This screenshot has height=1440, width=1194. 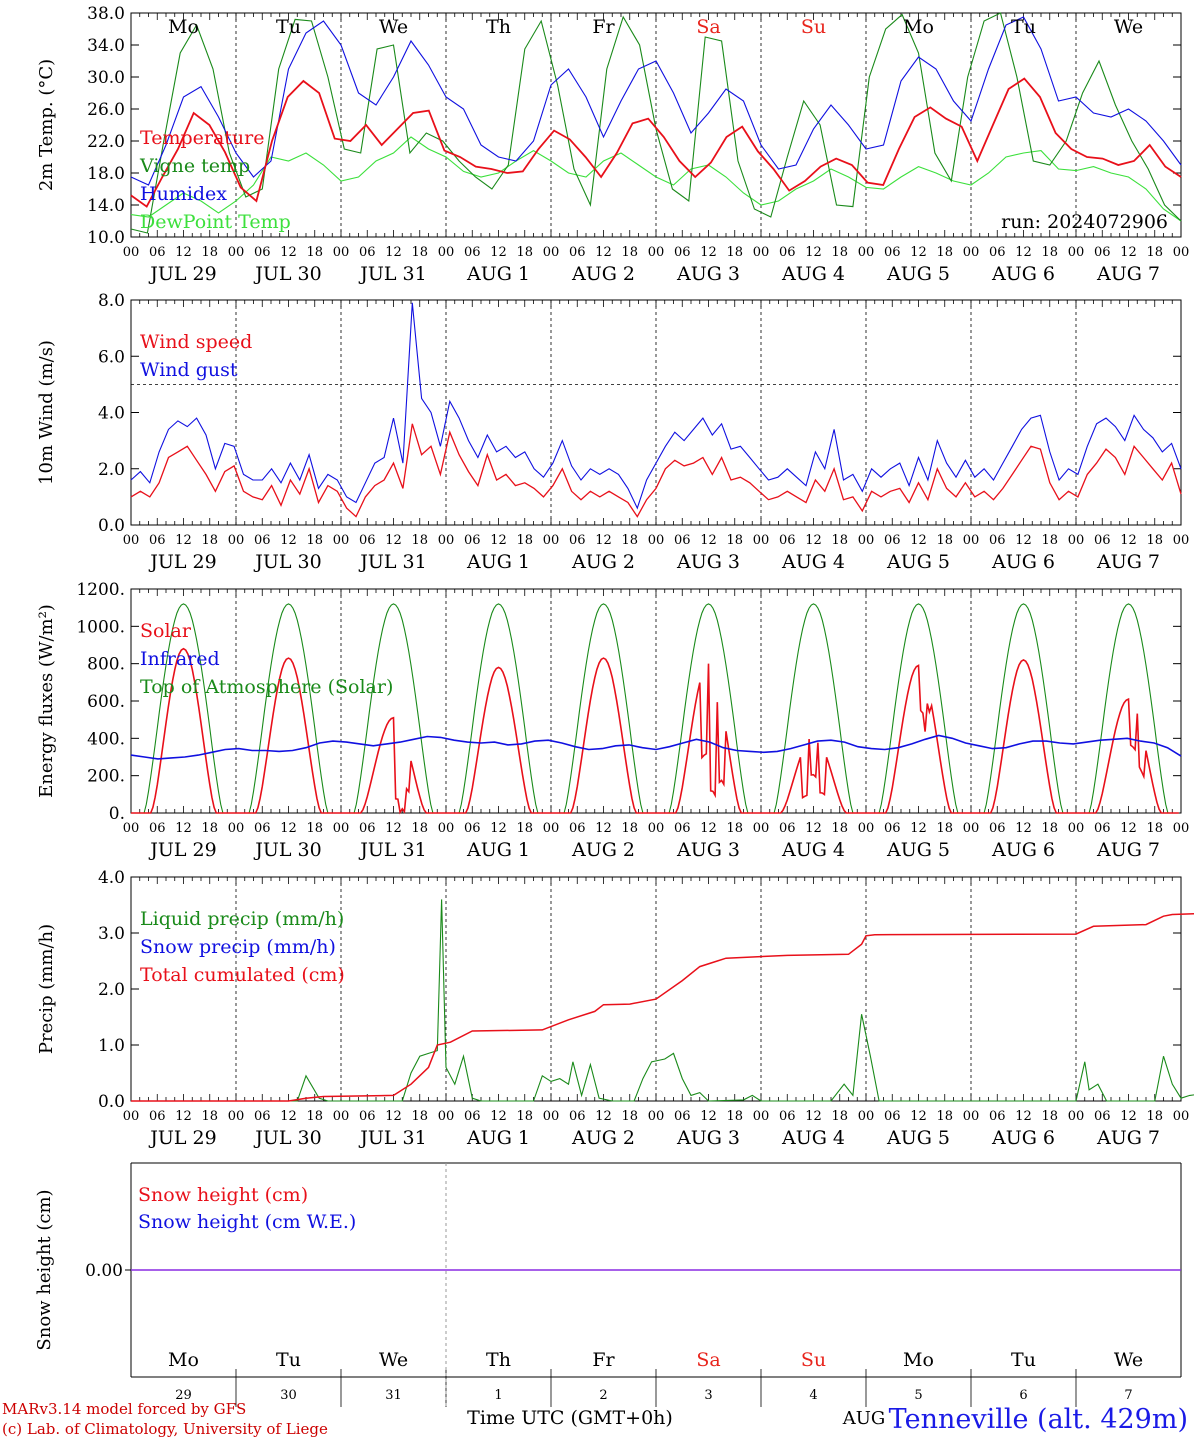 What do you see at coordinates (104, 1271) in the screenshot?
I see `y-tick-label: 0.00` at bounding box center [104, 1271].